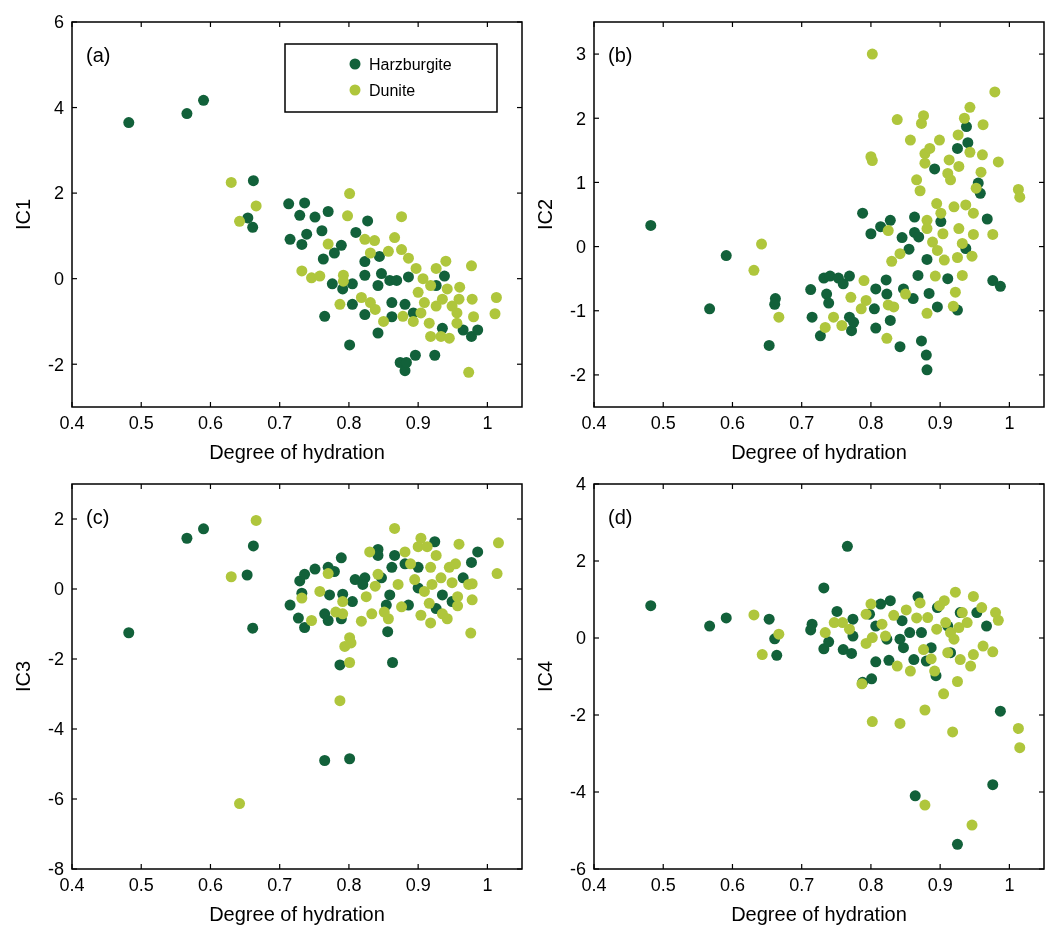  Describe the element at coordinates (620, 55) in the screenshot. I see `text: (b)` at that location.